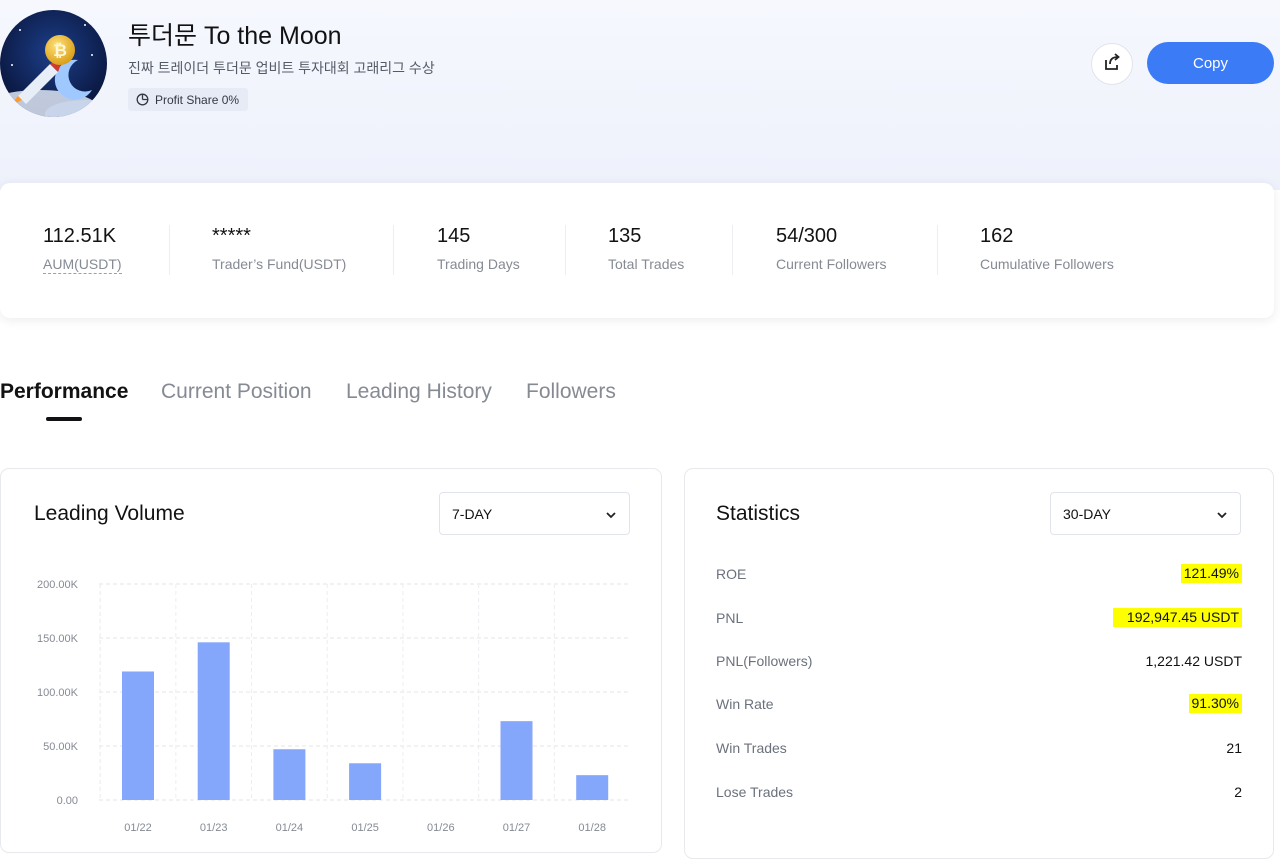 The height and width of the screenshot is (866, 1280). Describe the element at coordinates (231, 236) in the screenshot. I see `stat-value: *****` at that location.